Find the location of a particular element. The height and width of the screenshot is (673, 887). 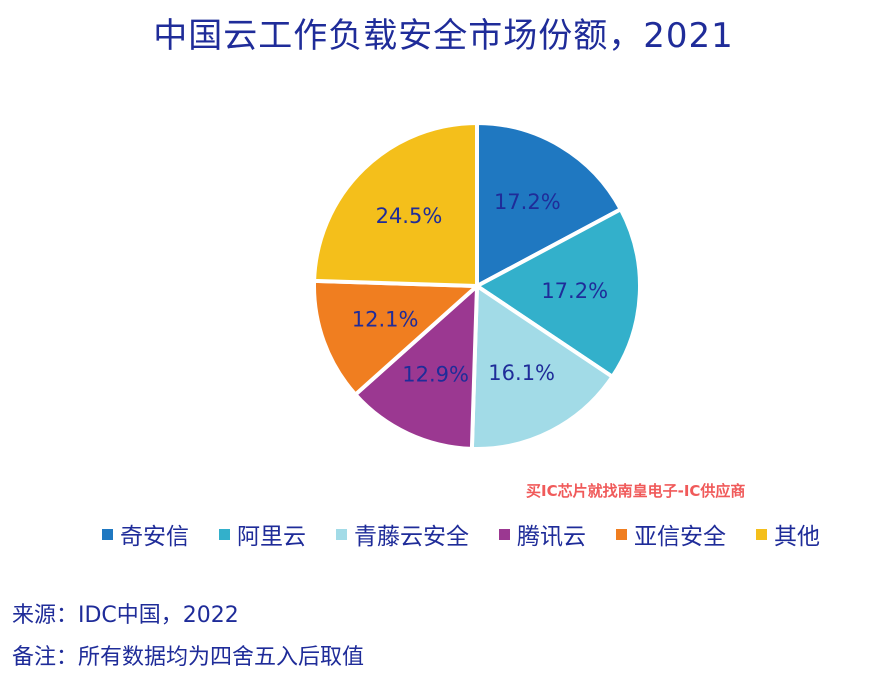

legend-item-tencent: 腾讯云 is located at coordinates (542, 534).